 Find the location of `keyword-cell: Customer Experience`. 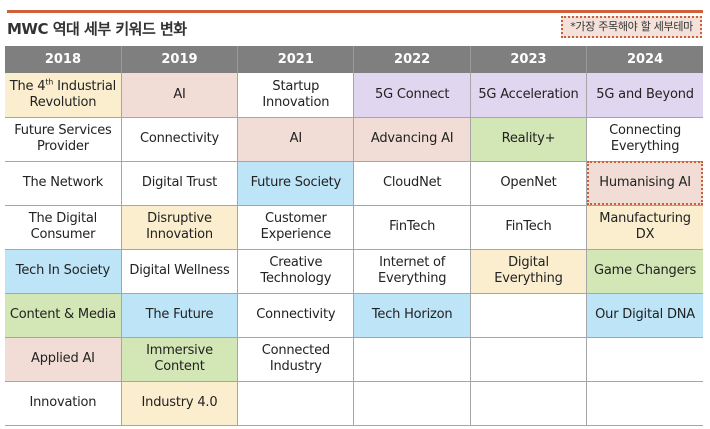

keyword-cell: Customer Experience is located at coordinates (295, 227).